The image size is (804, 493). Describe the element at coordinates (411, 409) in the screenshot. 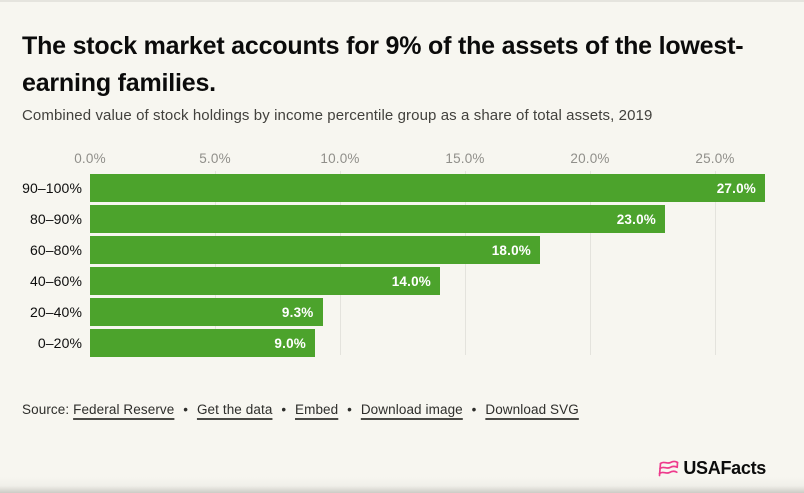

I see `download-image-link: Download image` at that location.